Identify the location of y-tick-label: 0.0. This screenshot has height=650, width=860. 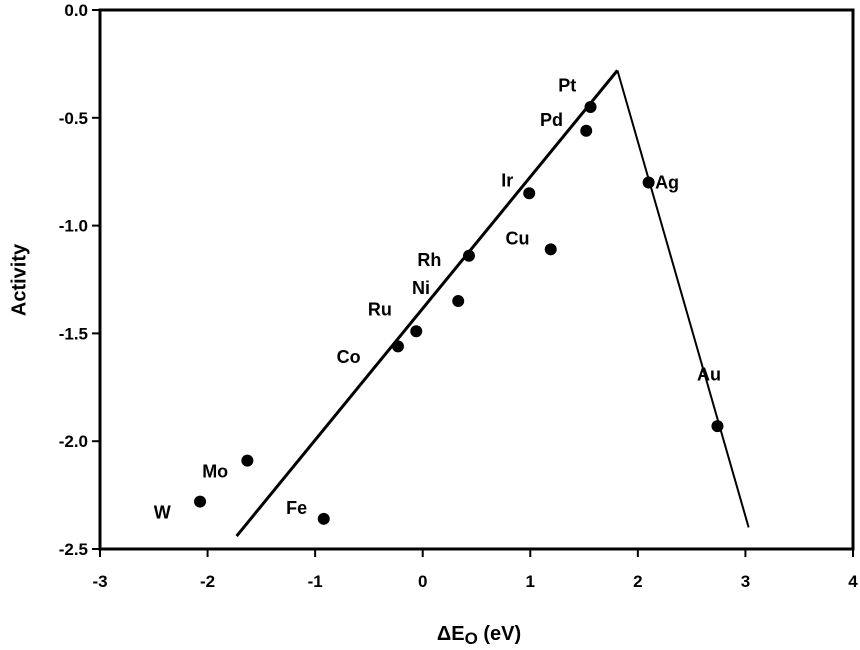
(76, 10).